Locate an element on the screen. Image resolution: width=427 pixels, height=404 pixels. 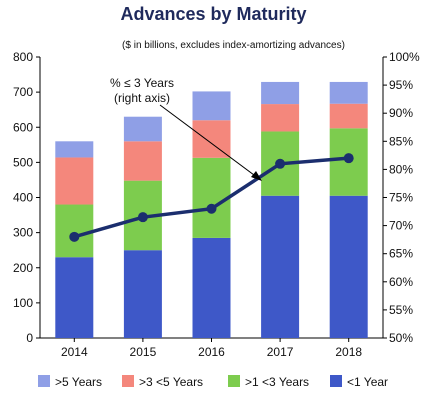
y2-tick-label: 100% is located at coordinates (404, 57).